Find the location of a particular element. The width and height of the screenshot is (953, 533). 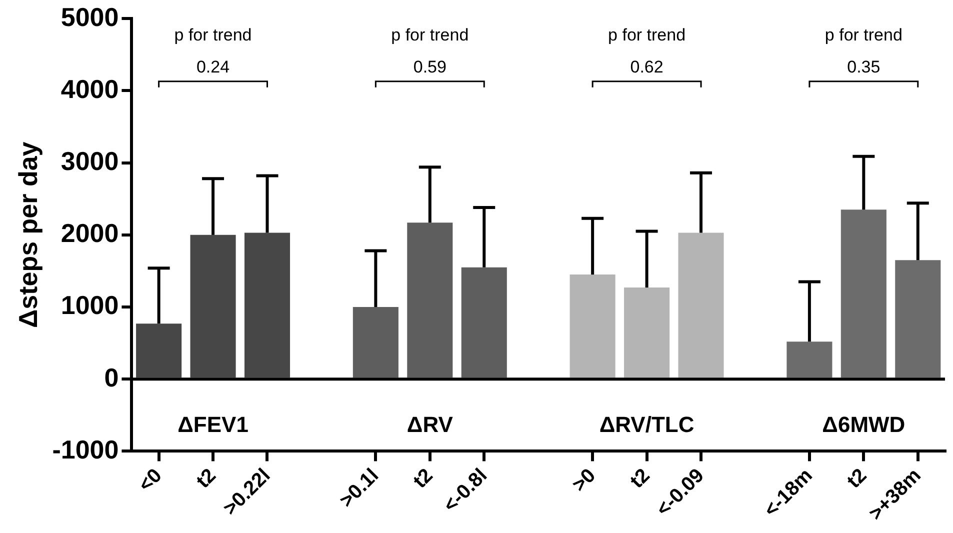

annotation: ΔFEV1 is located at coordinates (213, 425).